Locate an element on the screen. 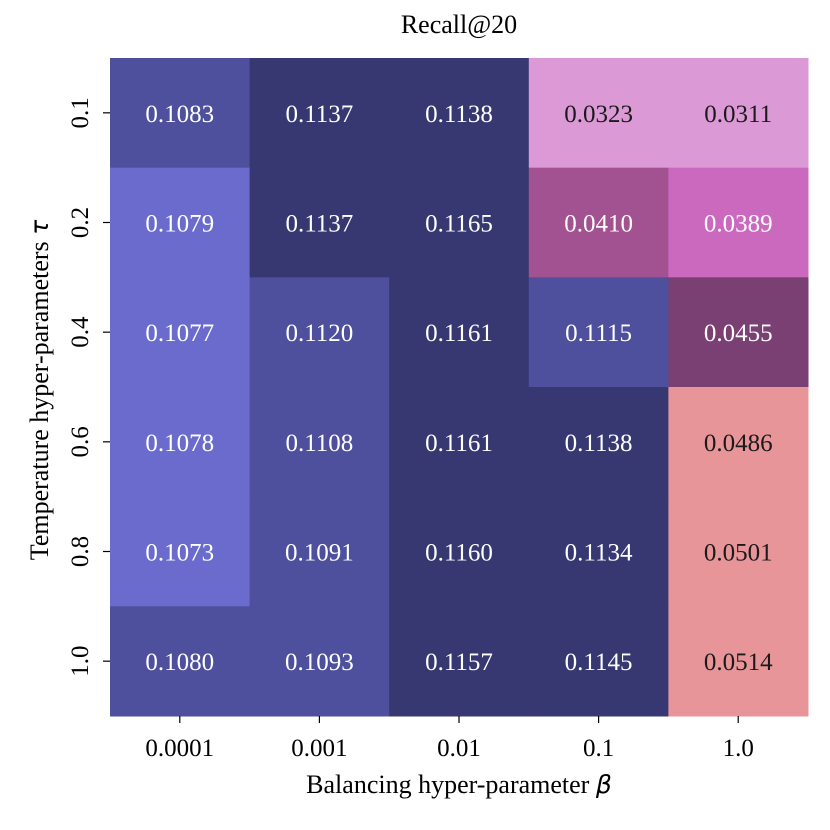 This screenshot has height=830, width=830. y-axis-label: Temperature hyper-parameters τ is located at coordinates (40, 390).